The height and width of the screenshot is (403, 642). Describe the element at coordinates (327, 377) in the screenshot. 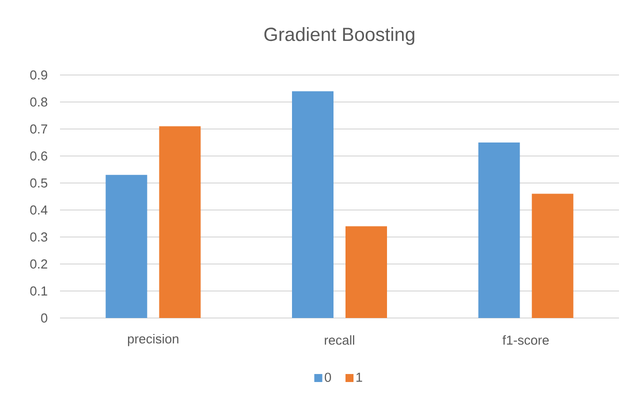

I see `legend-label: 0` at that location.